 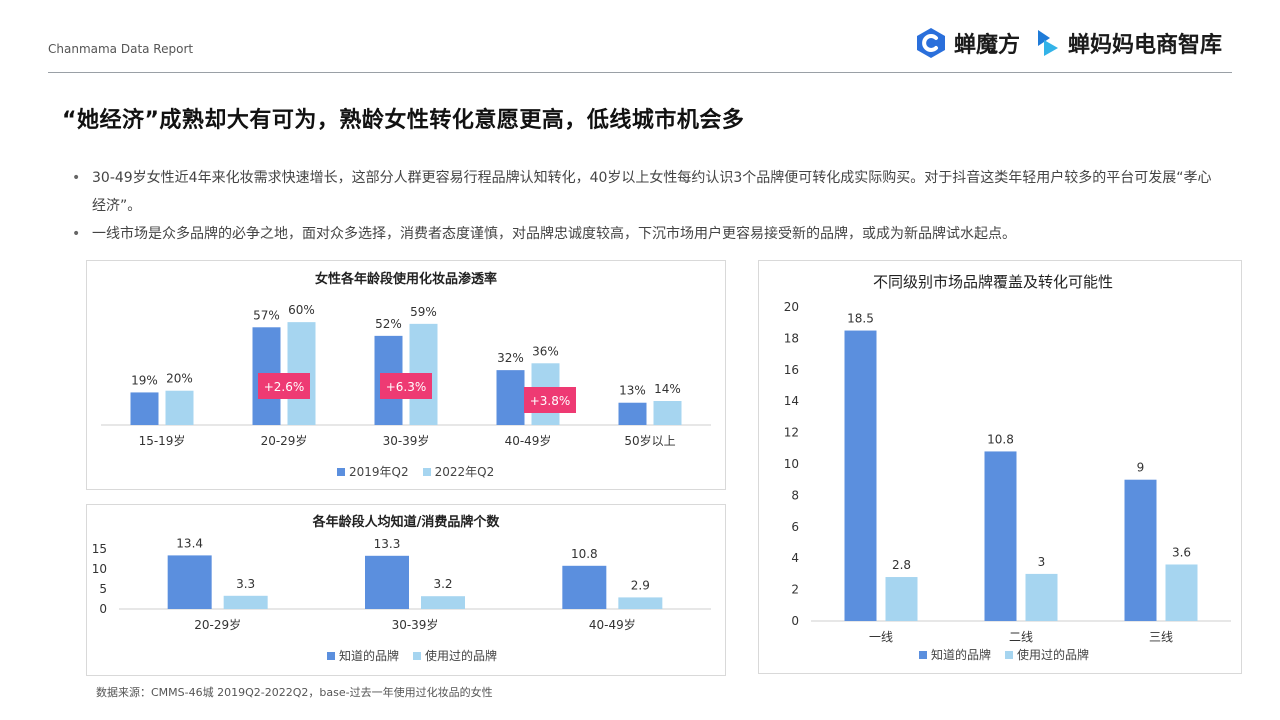 What do you see at coordinates (464, 472) in the screenshot?
I see `legend-label: 2022年Q2` at bounding box center [464, 472].